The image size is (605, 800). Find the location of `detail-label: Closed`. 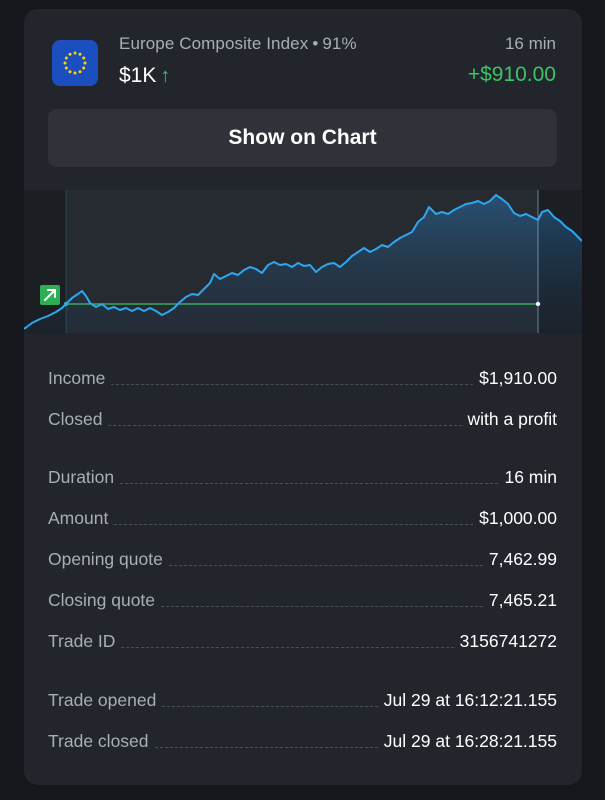

detail-label: Closed is located at coordinates (75, 419).